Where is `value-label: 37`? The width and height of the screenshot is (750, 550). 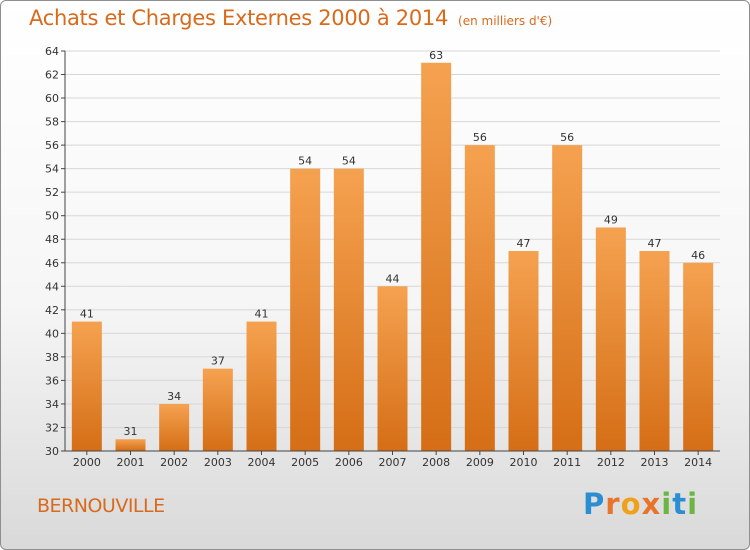
value-label: 37 is located at coordinates (218, 361).